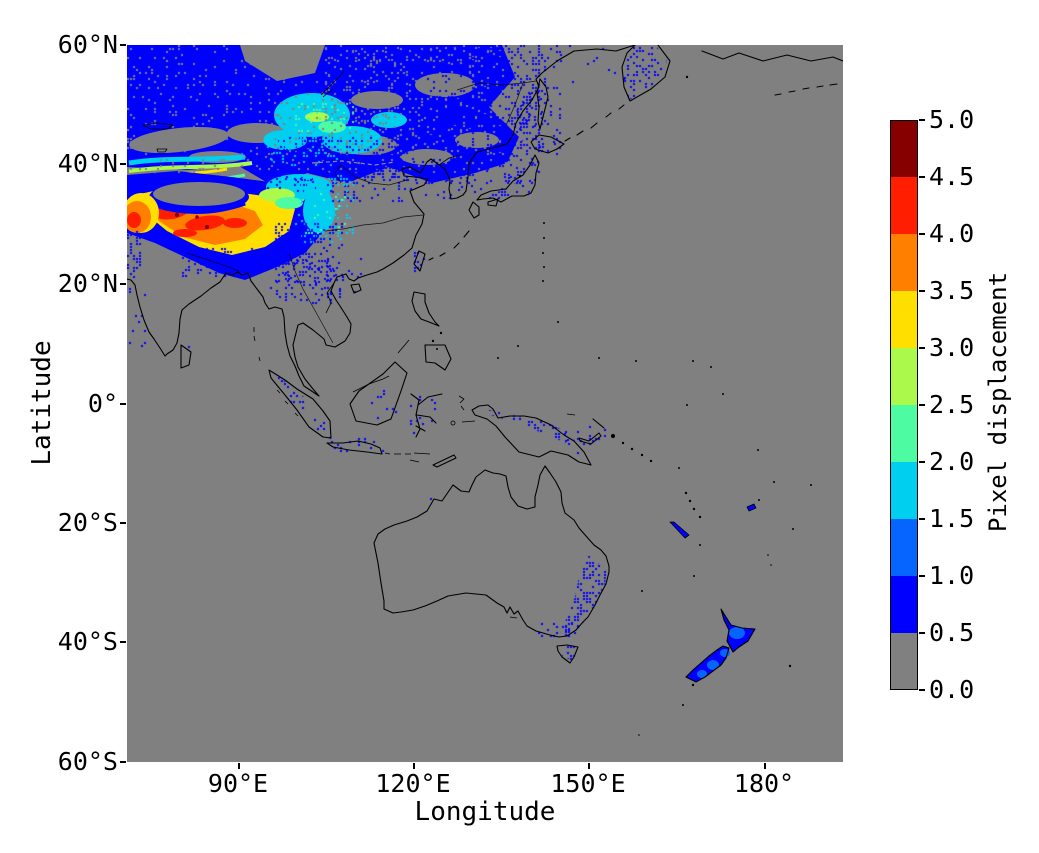 This screenshot has height=853, width=1039. What do you see at coordinates (485, 812) in the screenshot?
I see `x-axis-label: Longitude` at bounding box center [485, 812].